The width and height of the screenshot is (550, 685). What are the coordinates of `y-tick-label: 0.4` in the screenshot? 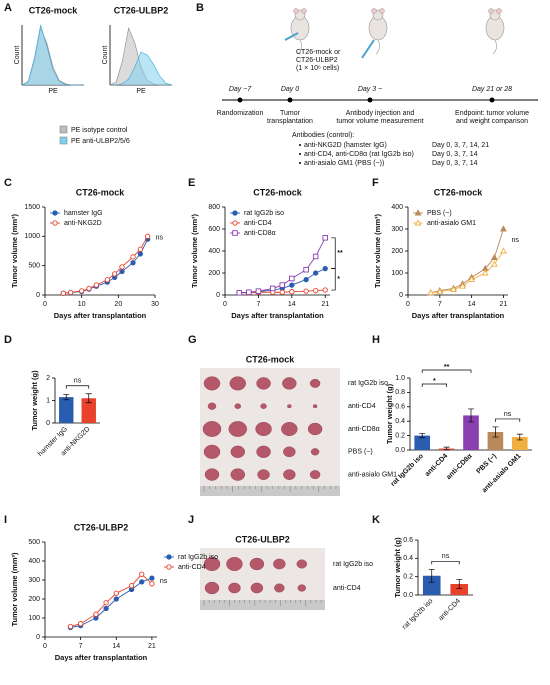 It's located at (408, 558).